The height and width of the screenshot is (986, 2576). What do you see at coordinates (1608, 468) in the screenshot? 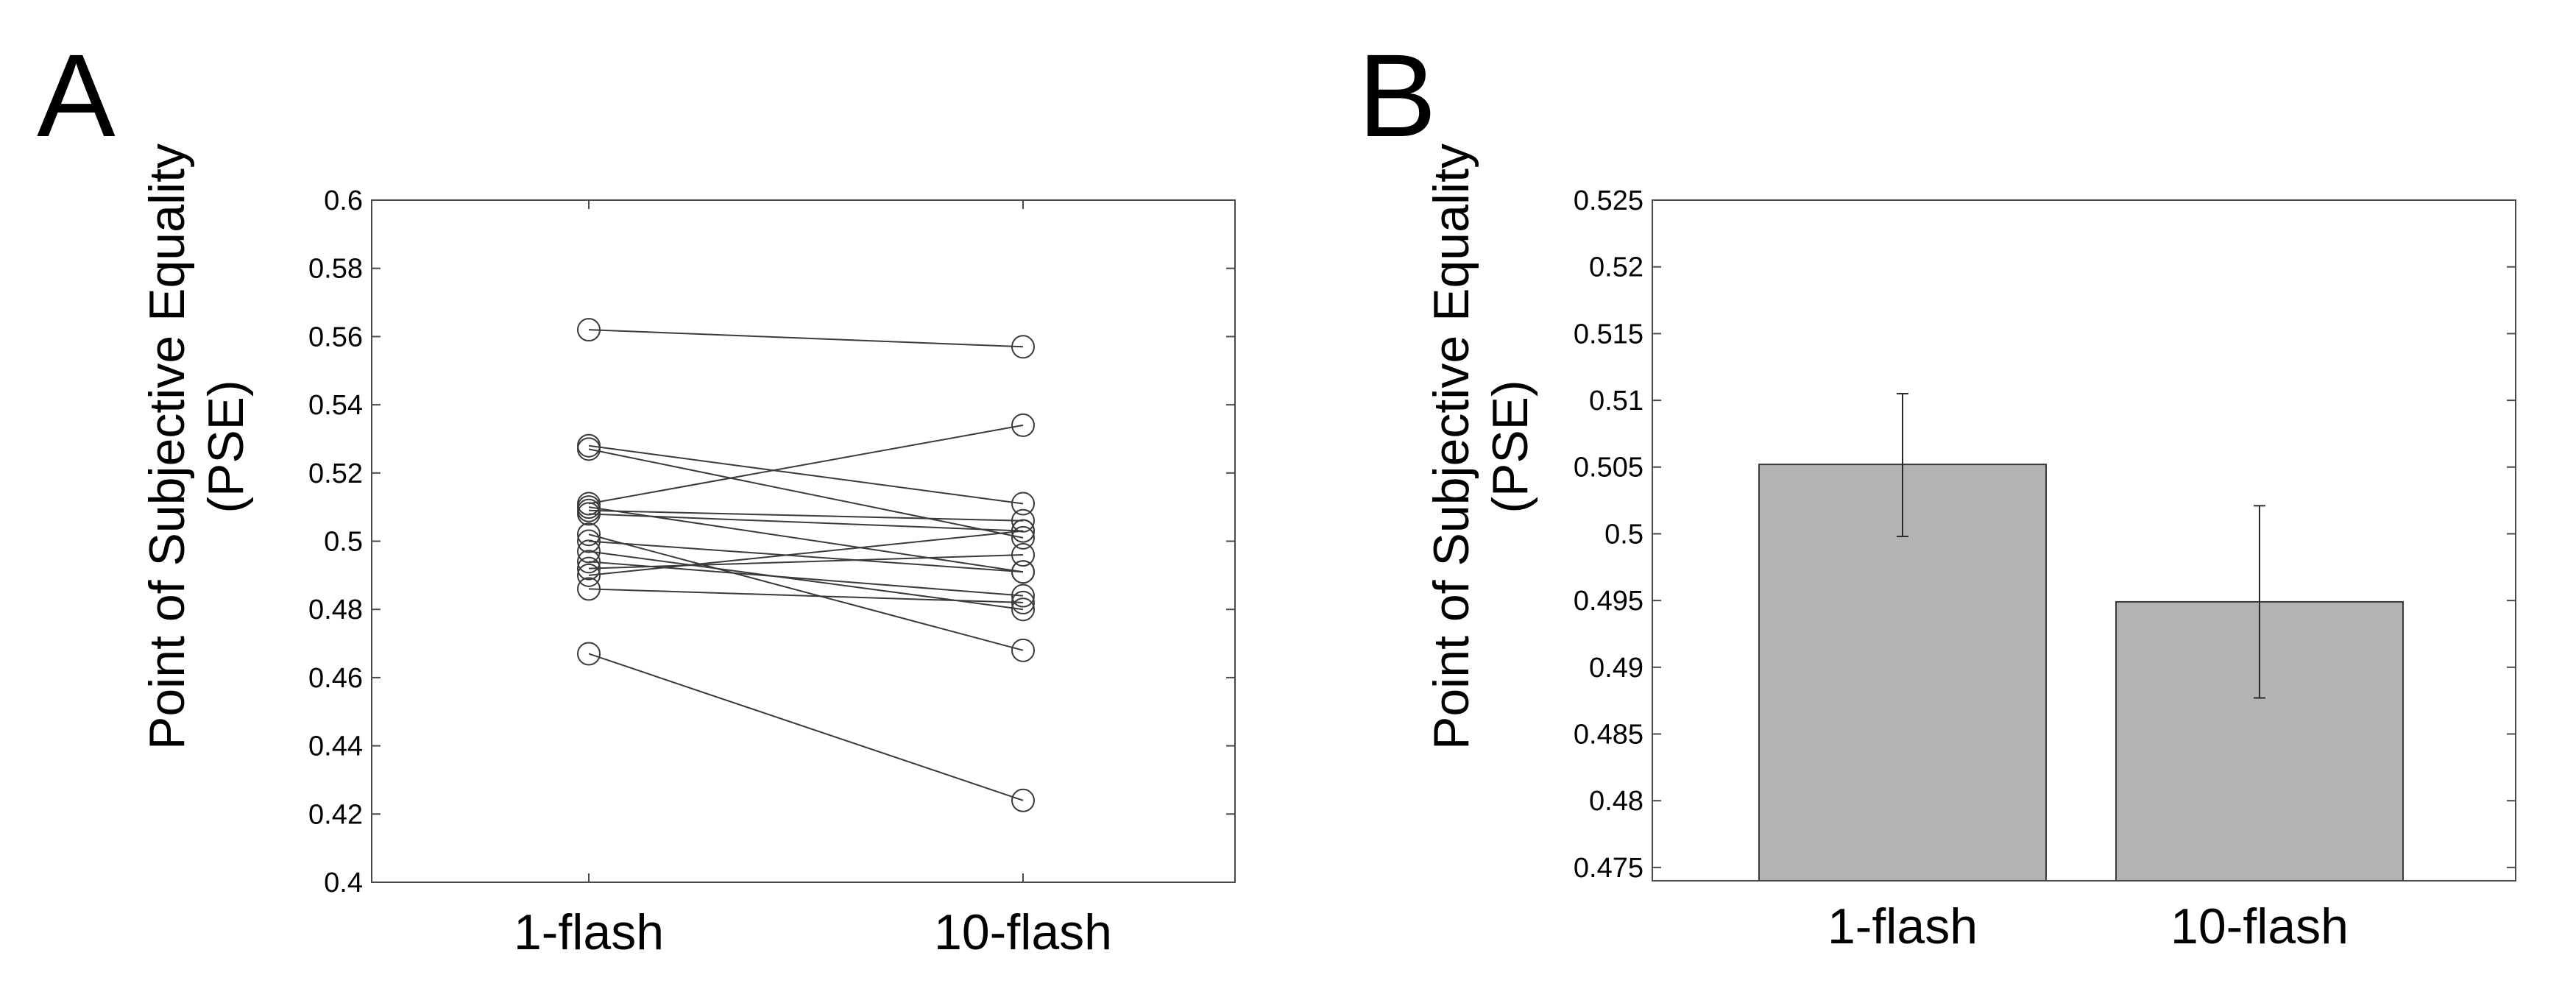
I see `y-tick-label: 0.505` at bounding box center [1608, 468].